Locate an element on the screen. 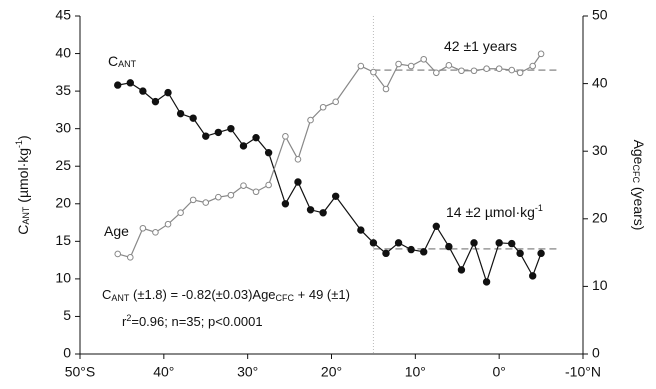  text-part: (µmol·kg is located at coordinates (23, 177).